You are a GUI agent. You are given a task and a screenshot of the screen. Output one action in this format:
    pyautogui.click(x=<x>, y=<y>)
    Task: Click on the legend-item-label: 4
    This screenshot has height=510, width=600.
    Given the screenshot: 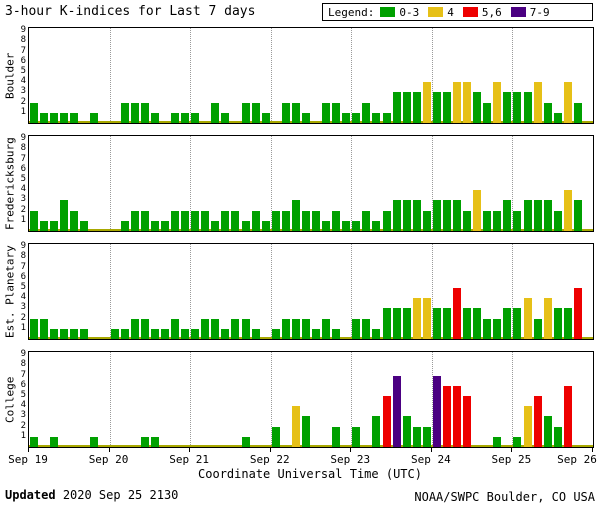 What is the action you would take?
    pyautogui.click(x=450, y=12)
    